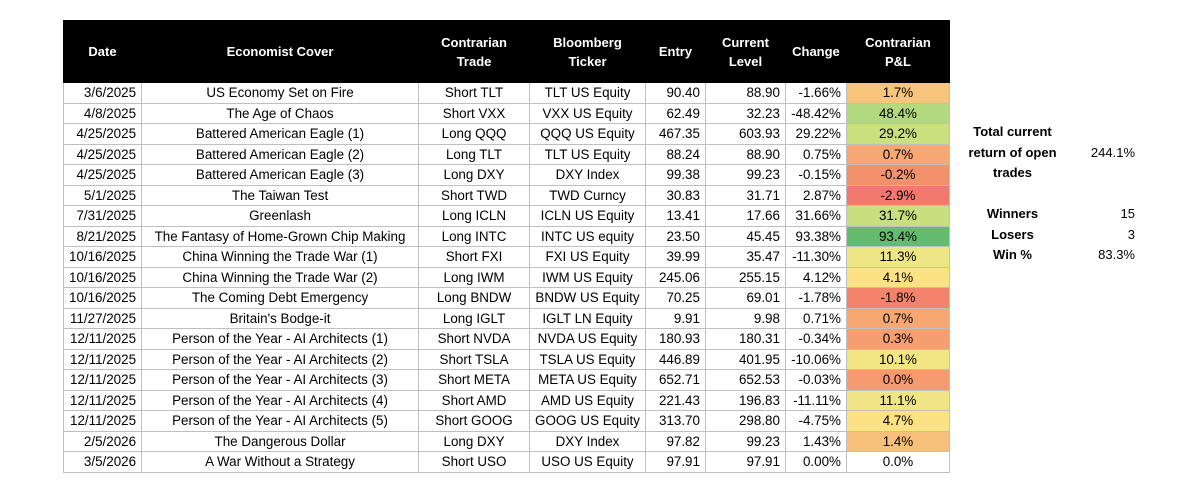 The width and height of the screenshot is (1200, 492). I want to click on entry-cell: 446.89, so click(675, 359).